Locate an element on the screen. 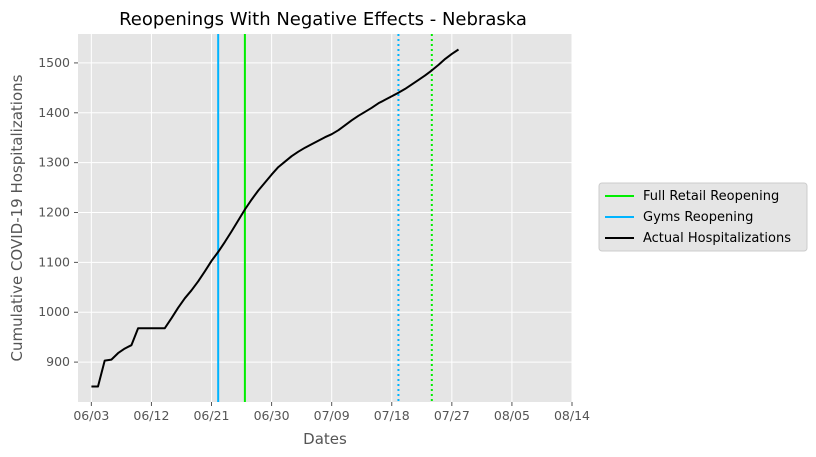 Image resolution: width=816 pixels, height=457 pixels. y-tick-label: 1000 is located at coordinates (54, 311).